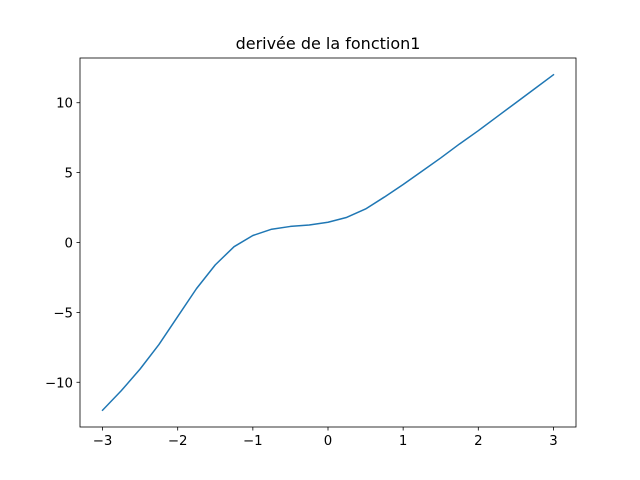  I want to click on x-tick-label: −1, so click(253, 441).